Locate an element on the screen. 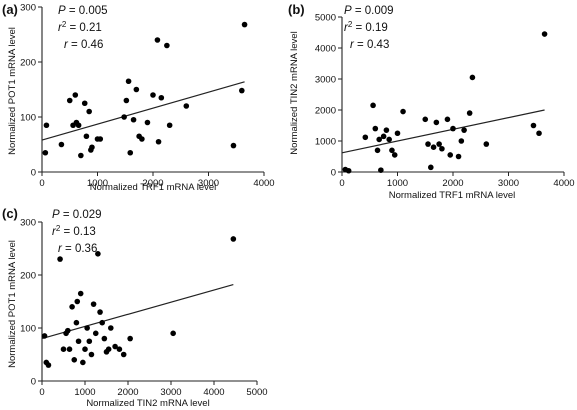  x-tick-label-c-0: 0 is located at coordinates (41, 392).